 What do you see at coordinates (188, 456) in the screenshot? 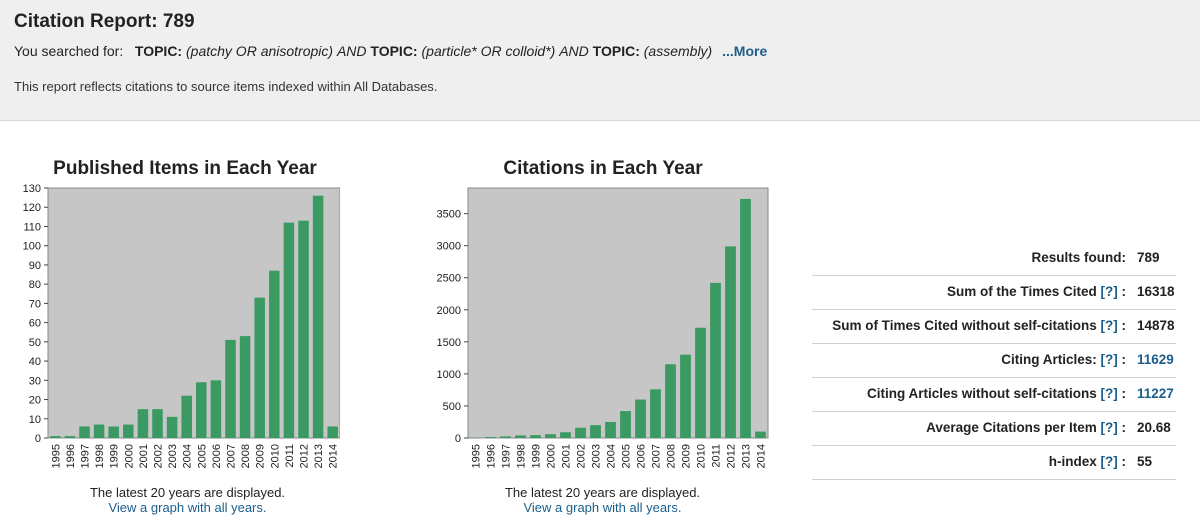
I see `x-tick-label: 2004` at bounding box center [188, 456].